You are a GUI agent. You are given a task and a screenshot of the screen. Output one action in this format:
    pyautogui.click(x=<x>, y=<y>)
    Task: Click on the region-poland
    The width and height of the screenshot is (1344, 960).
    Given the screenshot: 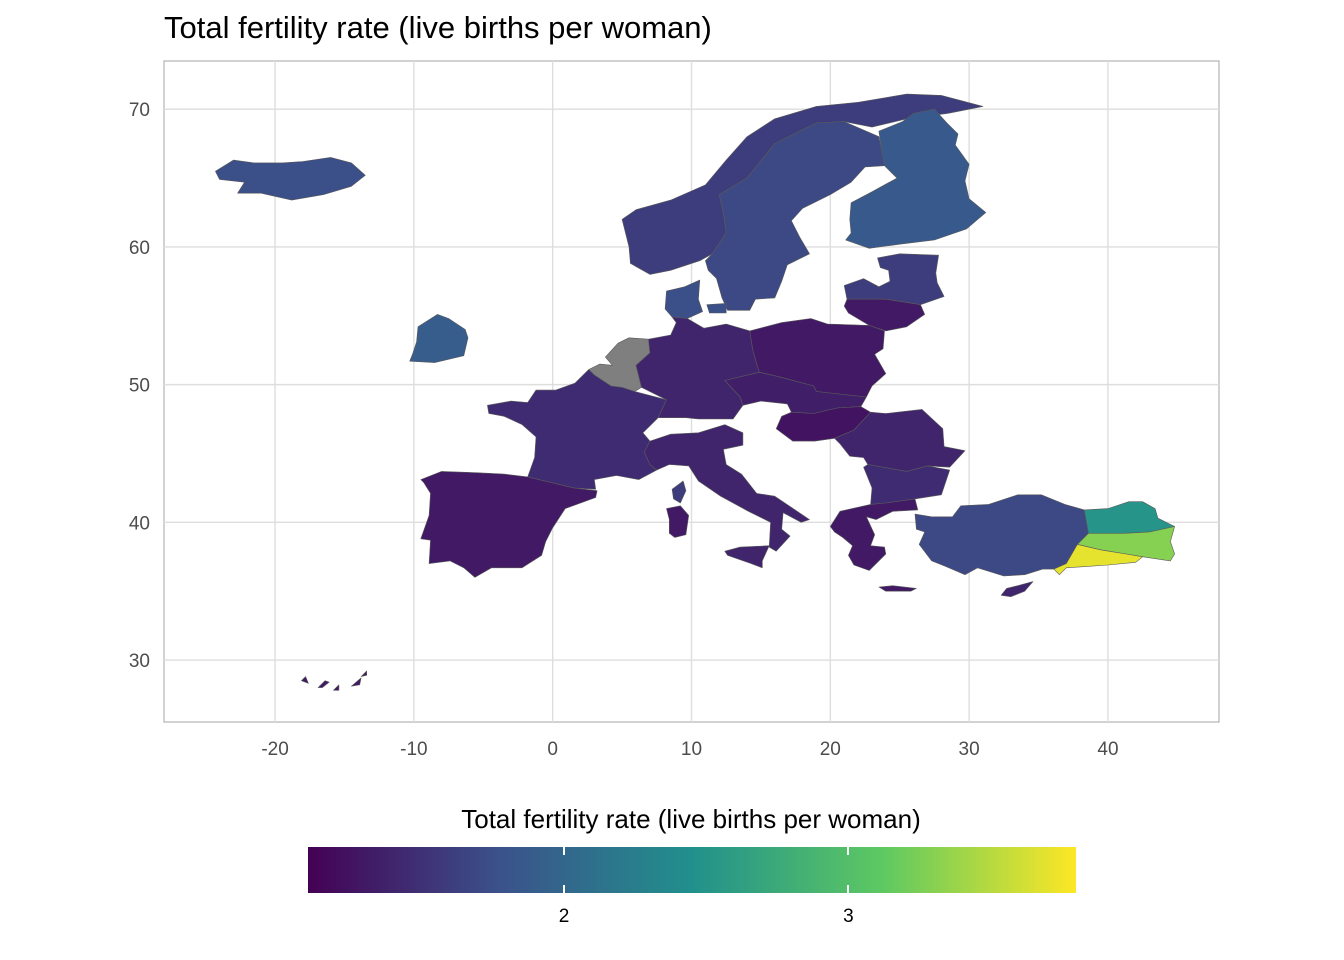 What is the action you would take?
    pyautogui.click(x=818, y=358)
    